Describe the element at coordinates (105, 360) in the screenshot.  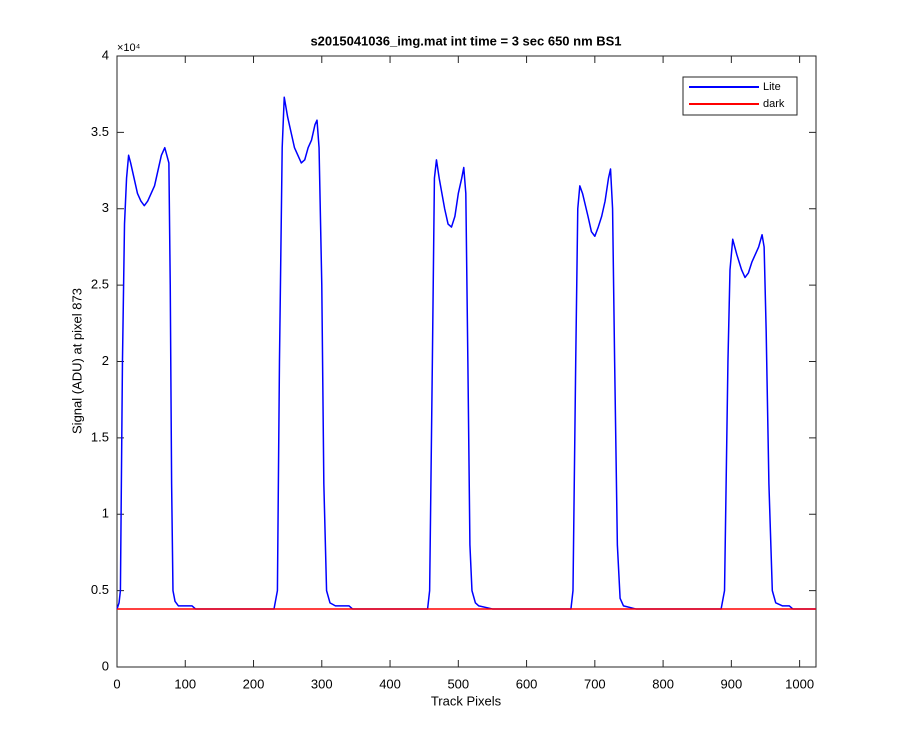
I see `y-tick-label: 2` at that location.